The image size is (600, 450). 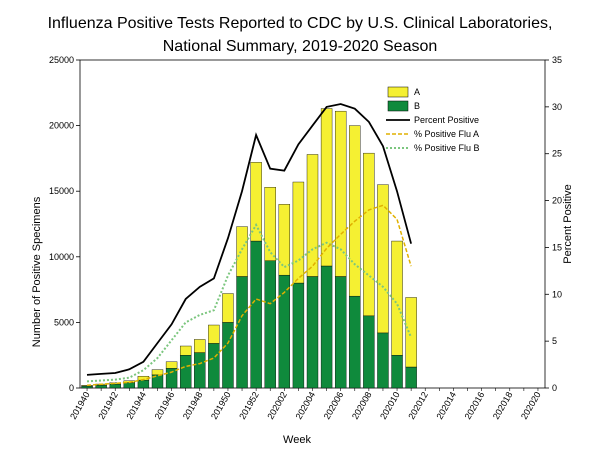 What do you see at coordinates (80, 405) in the screenshot?
I see `x-tick-label: 201940` at bounding box center [80, 405].